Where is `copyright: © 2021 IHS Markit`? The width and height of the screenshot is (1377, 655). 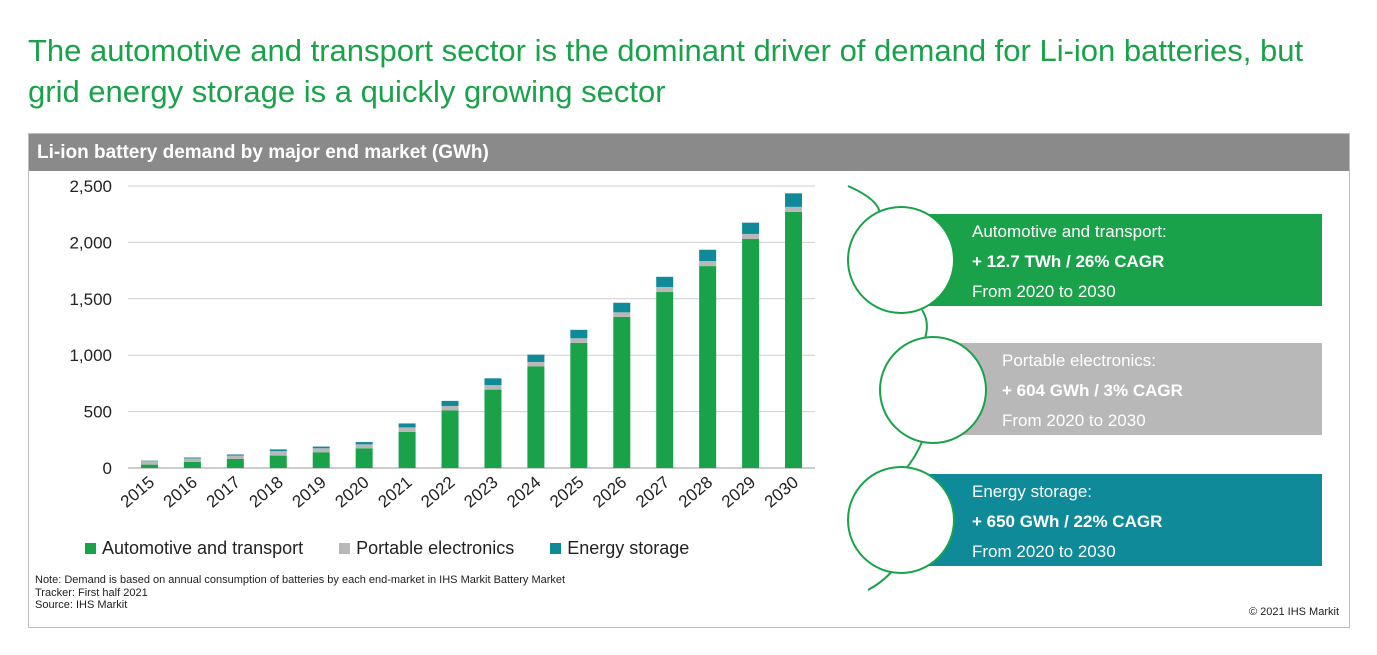
copyright: © 2021 IHS Markit is located at coordinates (1293, 612).